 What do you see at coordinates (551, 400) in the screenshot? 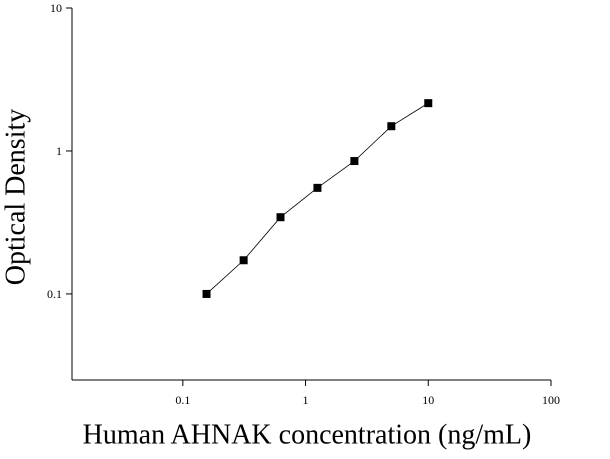
I see `x-tick-label: 100` at bounding box center [551, 400].